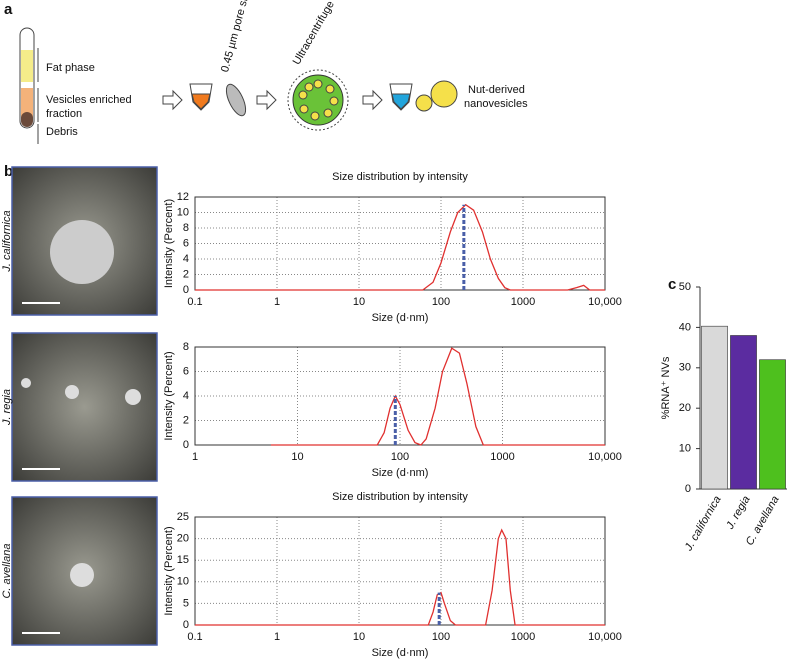 Image resolution: width=790 pixels, height=661 pixels. What do you see at coordinates (84, 406) in the screenshot?
I see `micrographs` at bounding box center [84, 406].